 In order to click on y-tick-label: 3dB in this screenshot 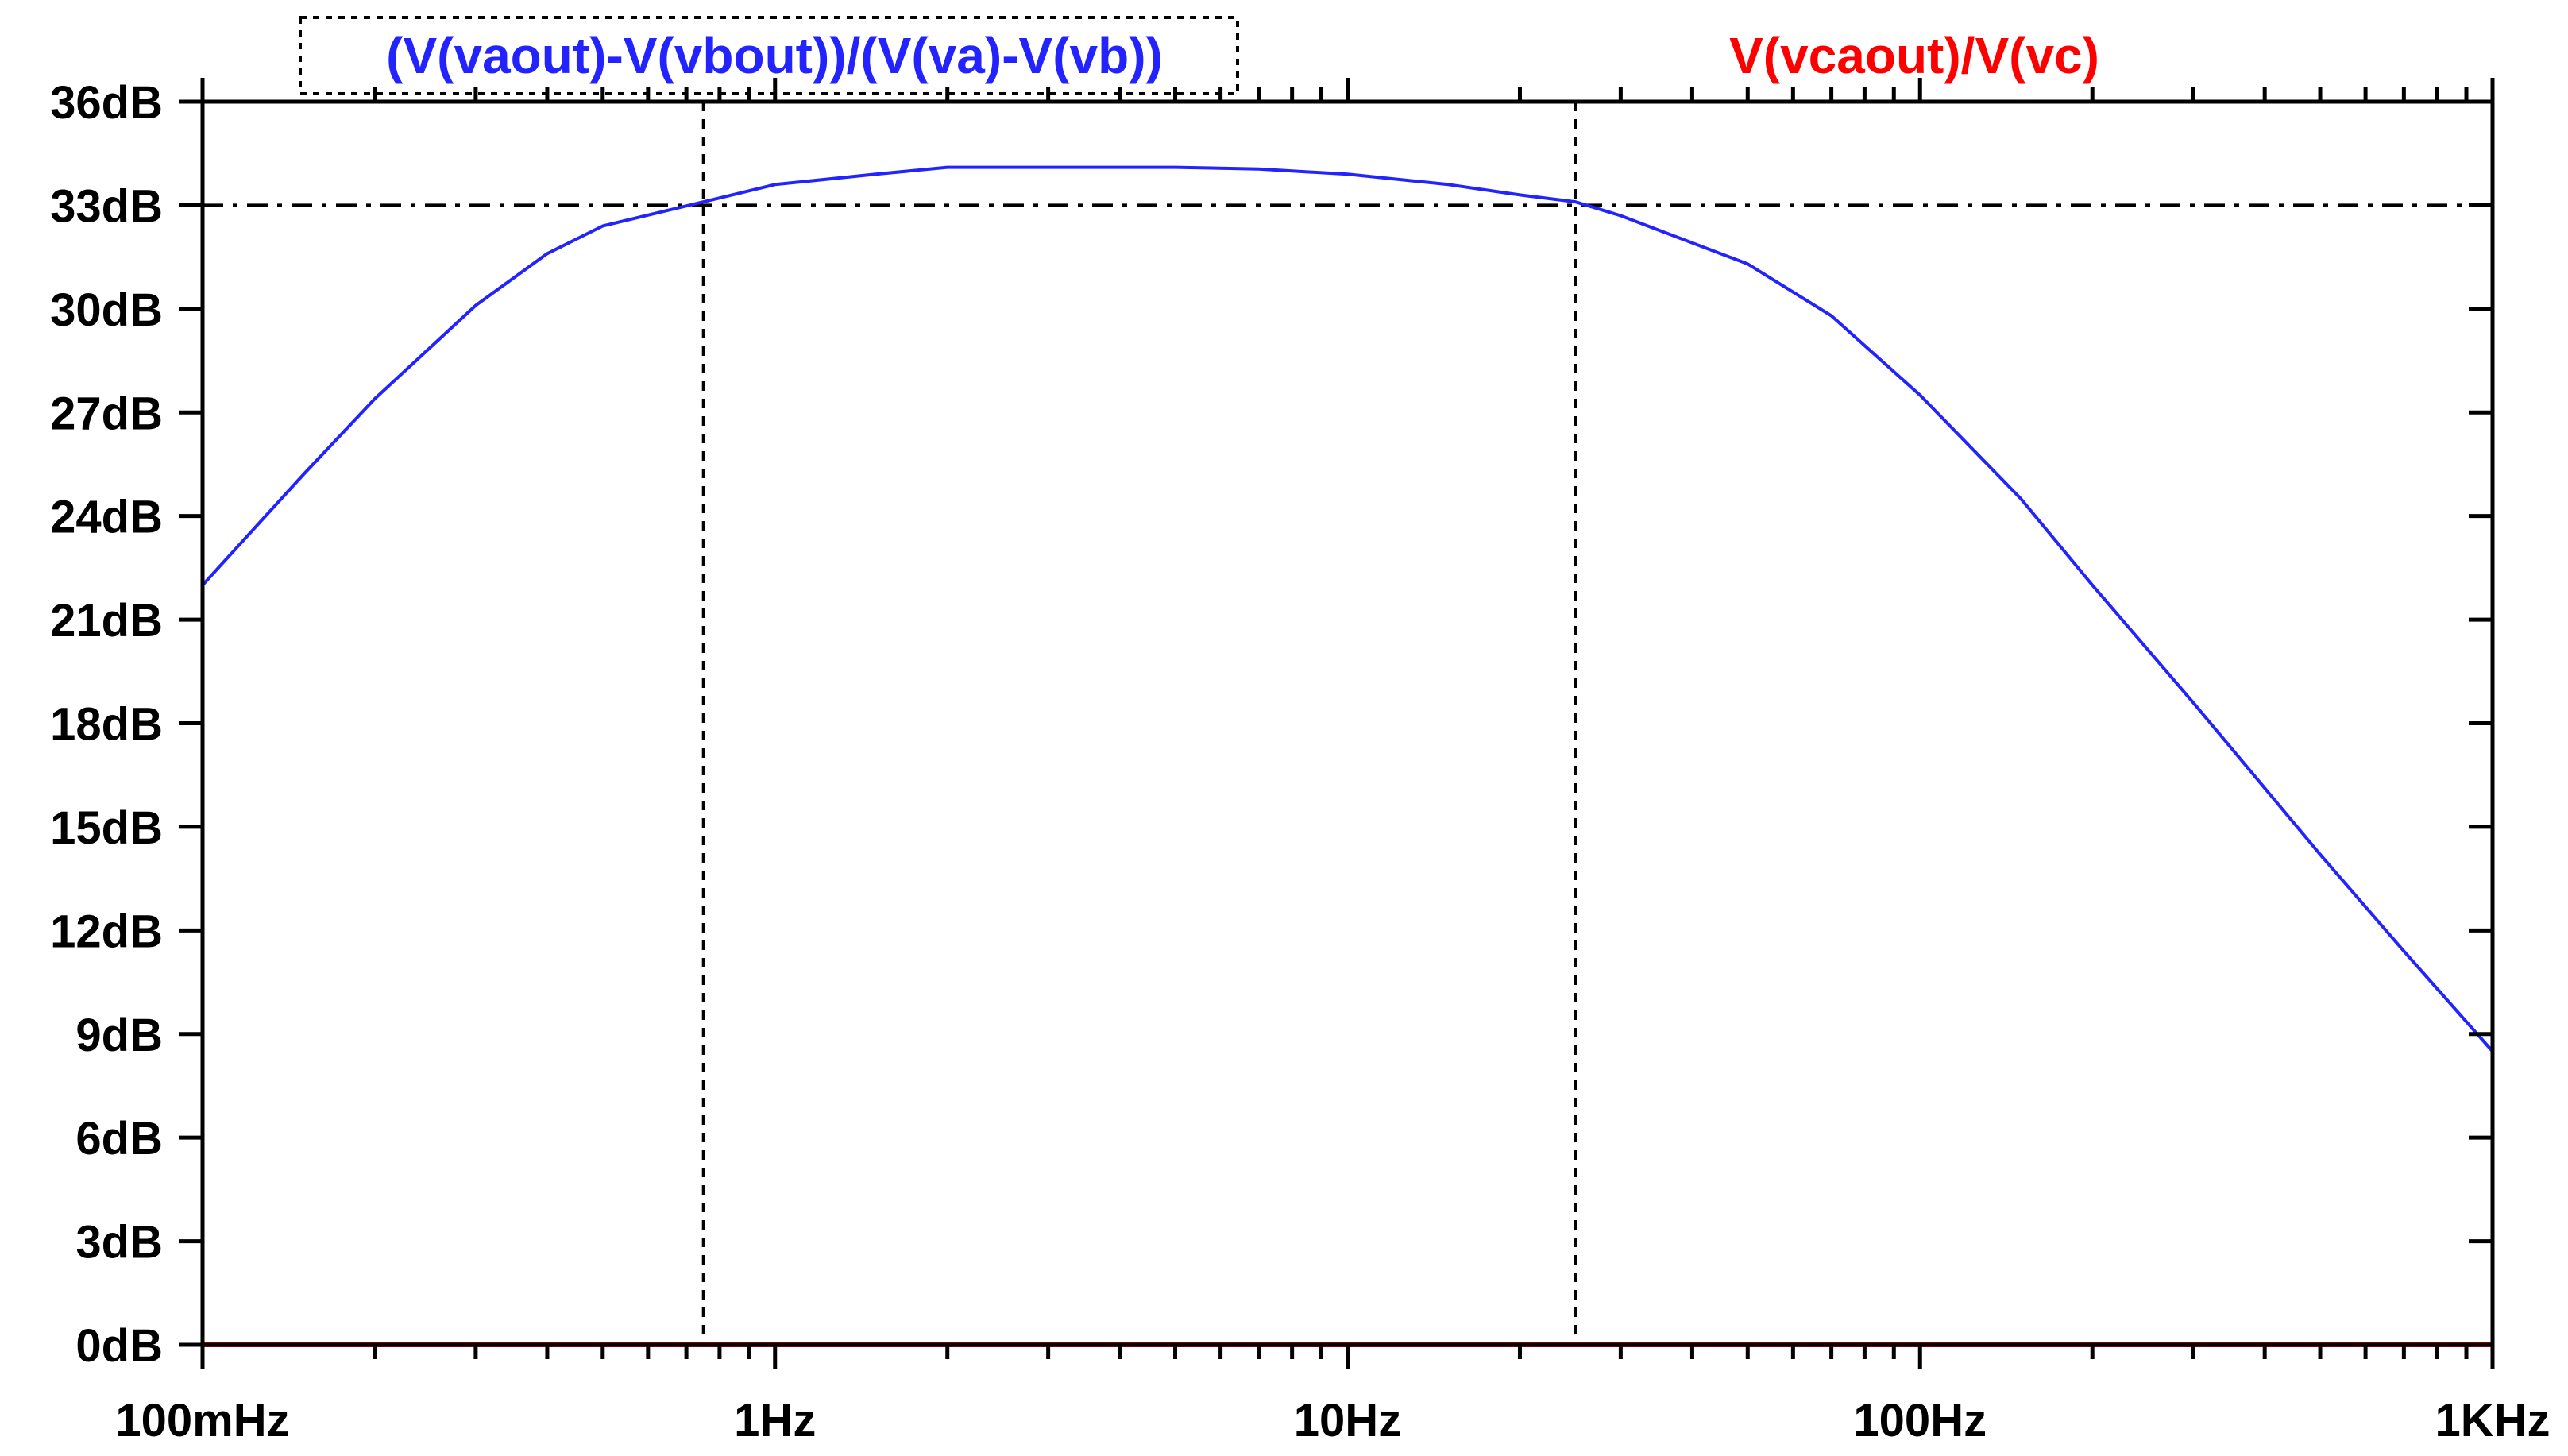, I will do `click(119, 1243)`.